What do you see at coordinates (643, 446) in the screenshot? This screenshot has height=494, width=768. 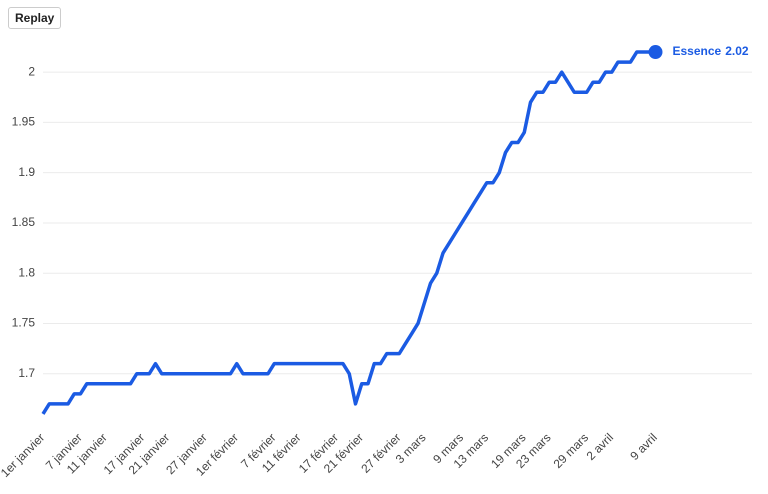 I see `x-tick-label: 9 avril` at bounding box center [643, 446].